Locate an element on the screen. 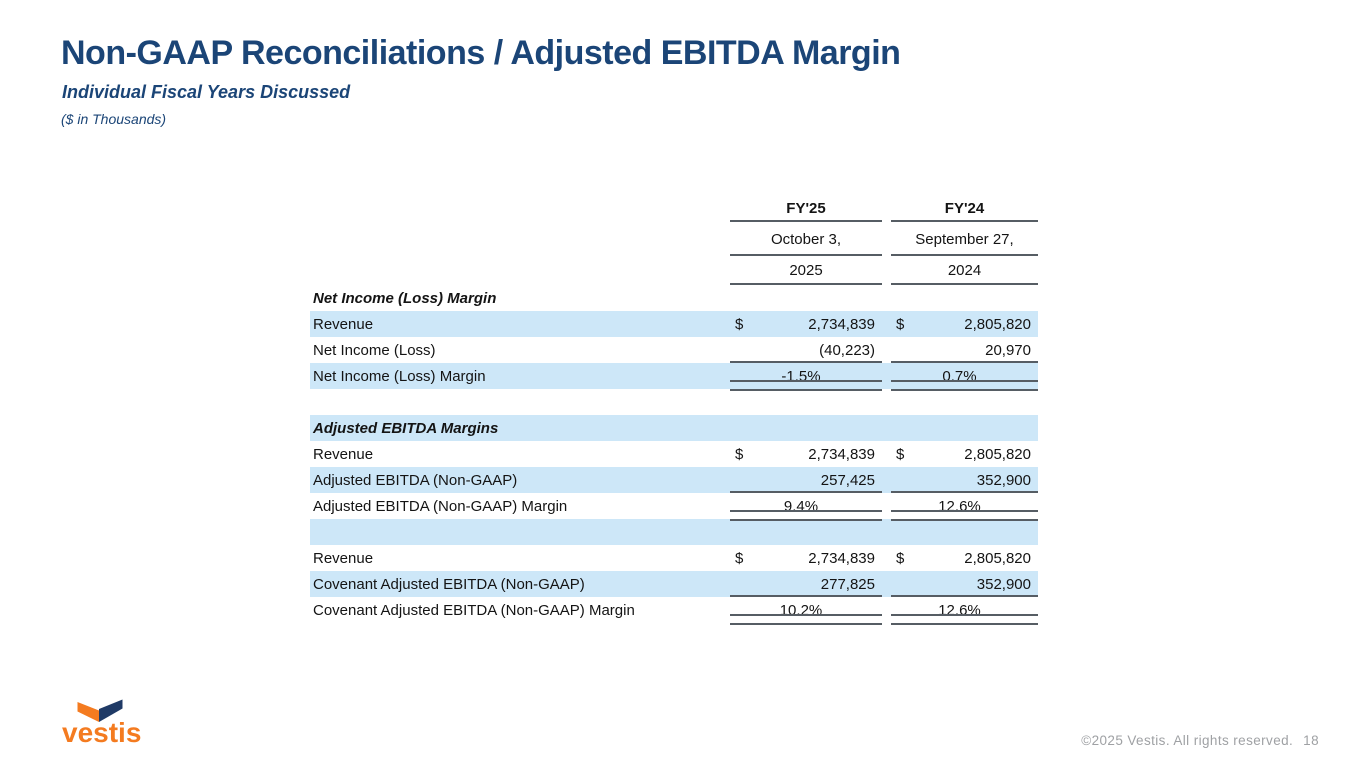 This screenshot has height=768, width=1365. cell-fy25: 9.4% is located at coordinates (806, 507).